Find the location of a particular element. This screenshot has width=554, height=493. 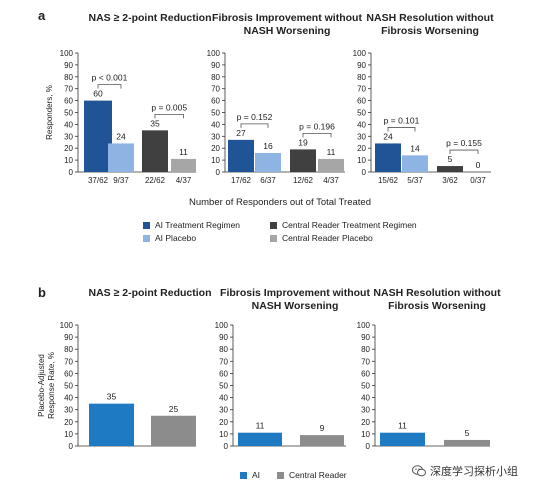

chart5-bar-value-label: 9 is located at coordinates (322, 428).